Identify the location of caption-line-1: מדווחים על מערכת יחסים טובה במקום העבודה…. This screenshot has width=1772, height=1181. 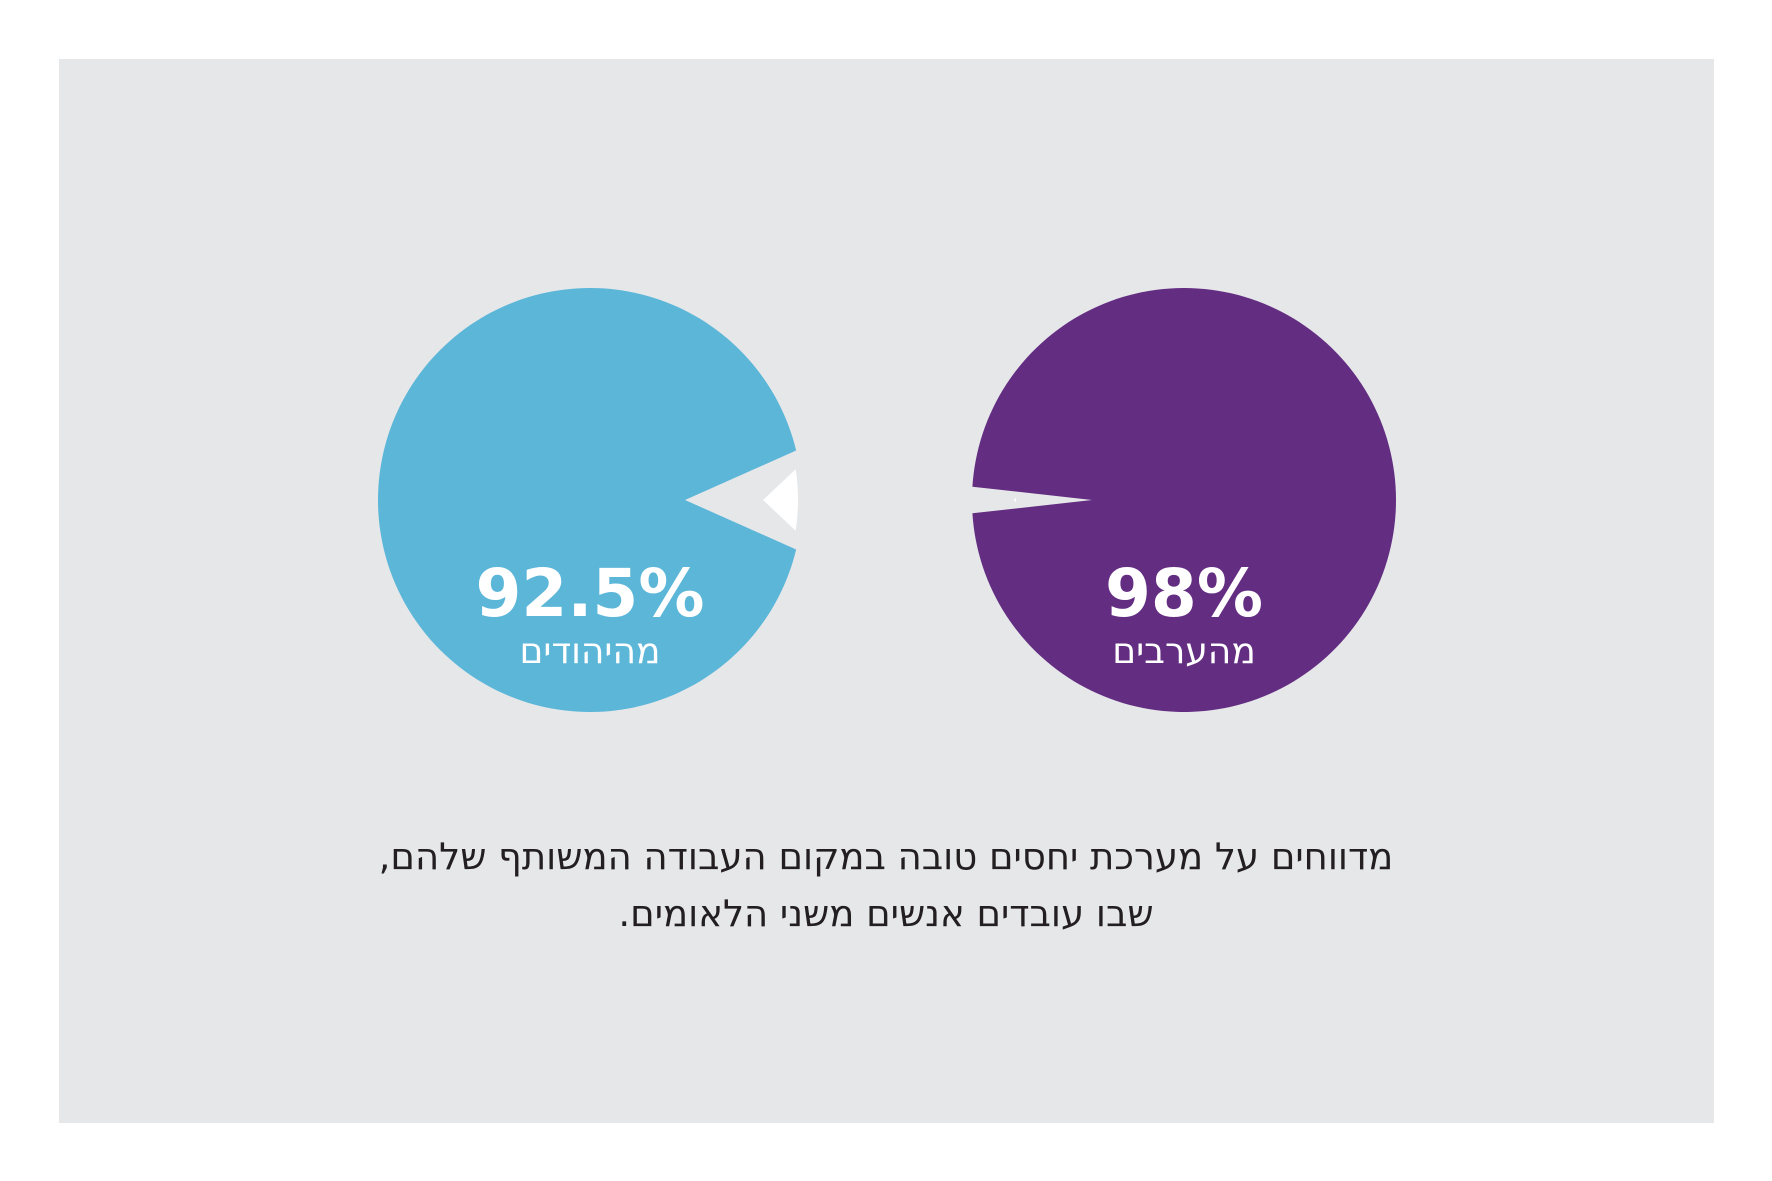
(886, 856).